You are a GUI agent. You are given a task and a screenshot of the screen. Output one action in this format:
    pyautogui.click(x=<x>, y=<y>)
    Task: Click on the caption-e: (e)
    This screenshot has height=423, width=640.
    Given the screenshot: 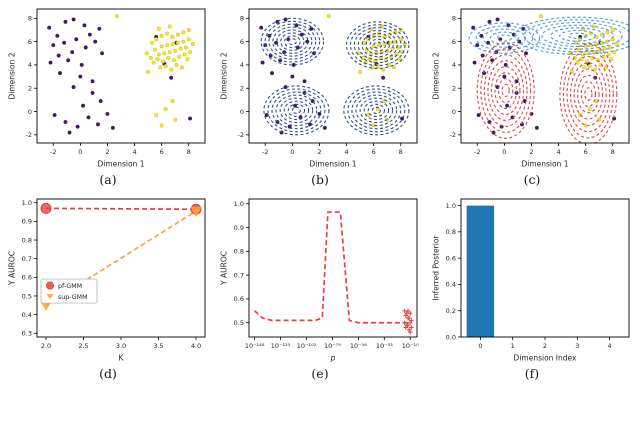 What is the action you would take?
    pyautogui.click(x=320, y=373)
    